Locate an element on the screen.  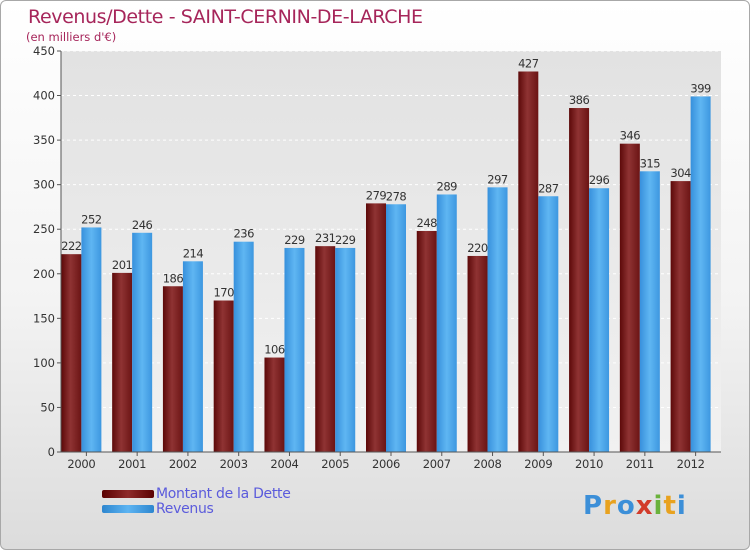
data-label-debt: 231 is located at coordinates (325, 238).